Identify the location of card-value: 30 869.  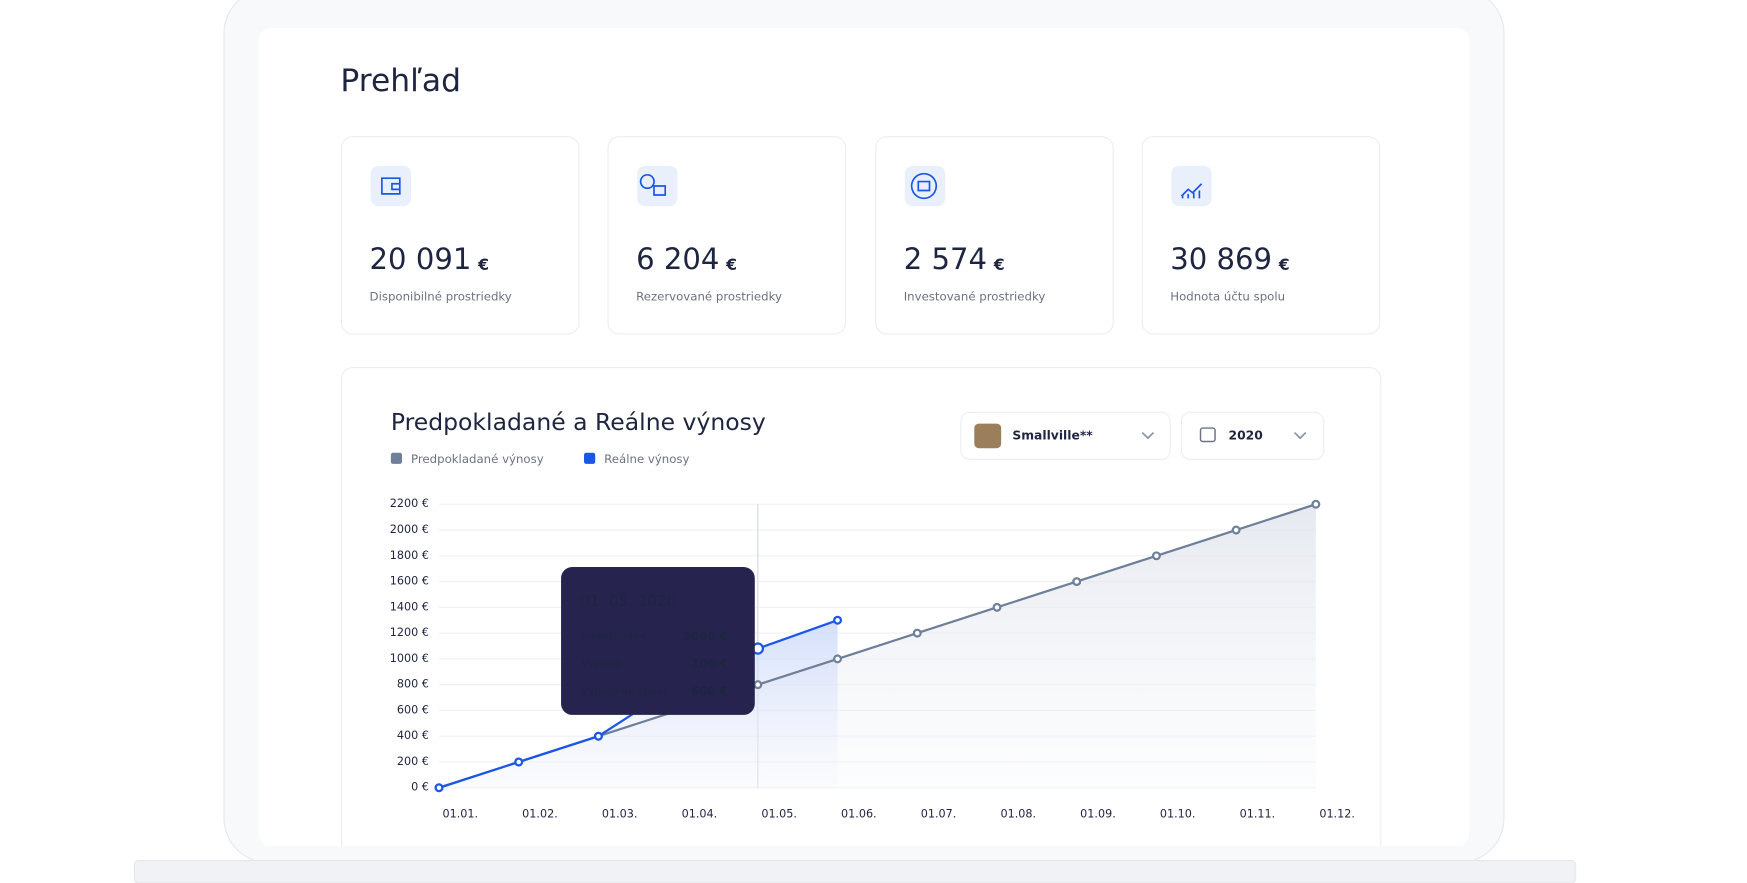
(1221, 259).